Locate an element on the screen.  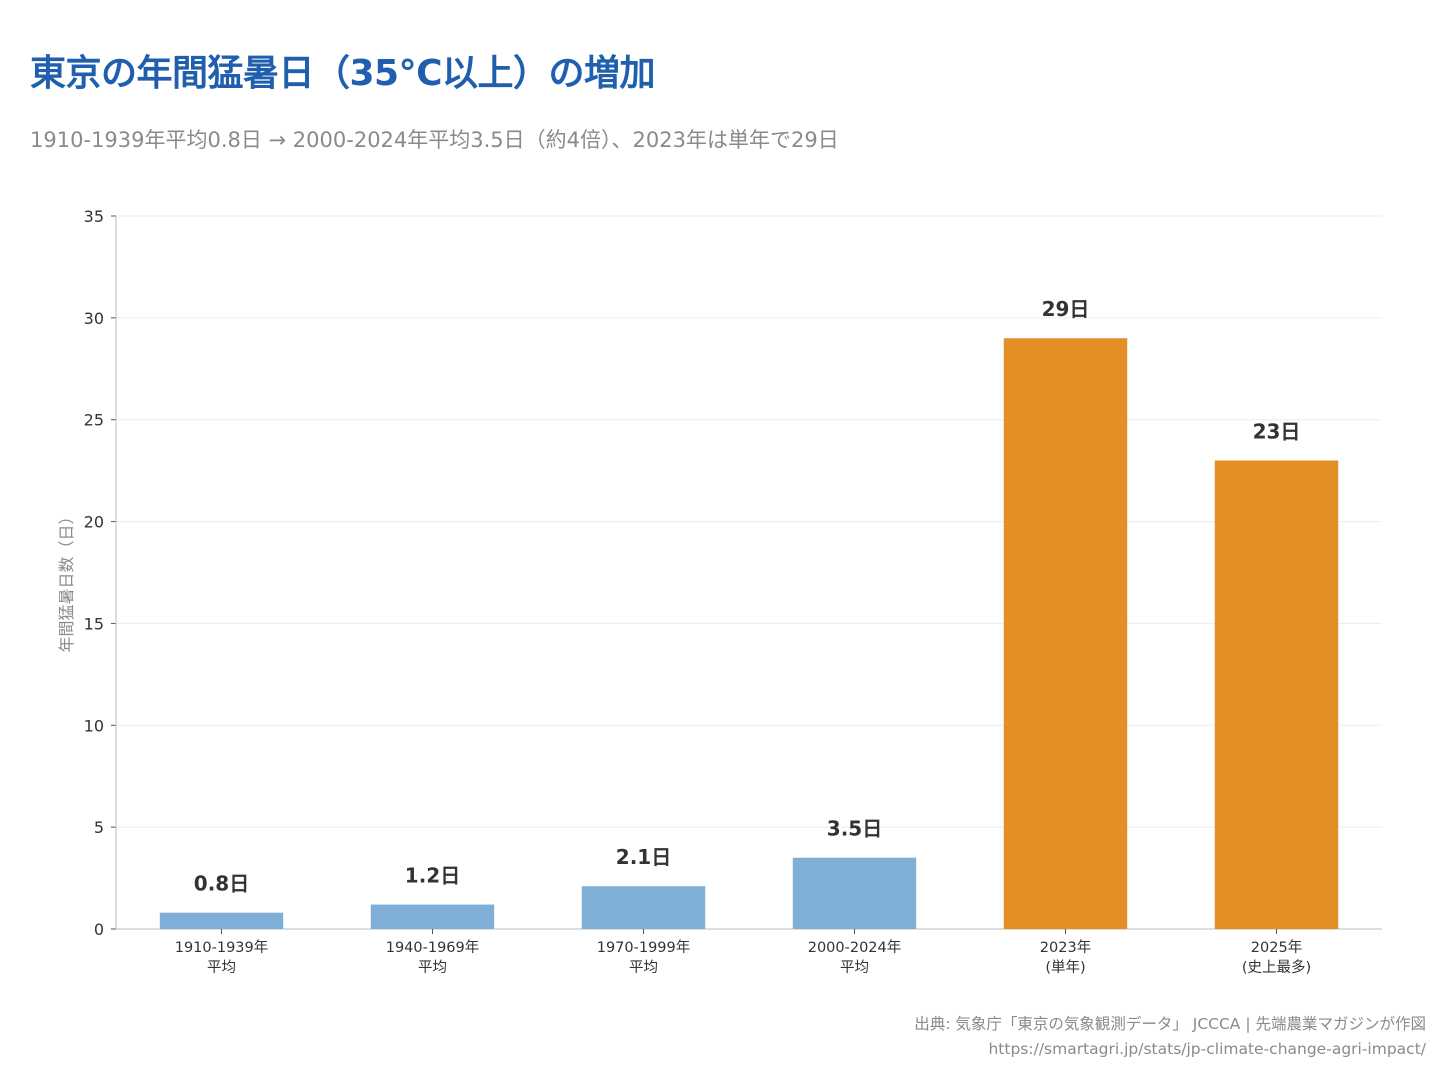
x-tick-label: 2025年 is located at coordinates (1276, 947).